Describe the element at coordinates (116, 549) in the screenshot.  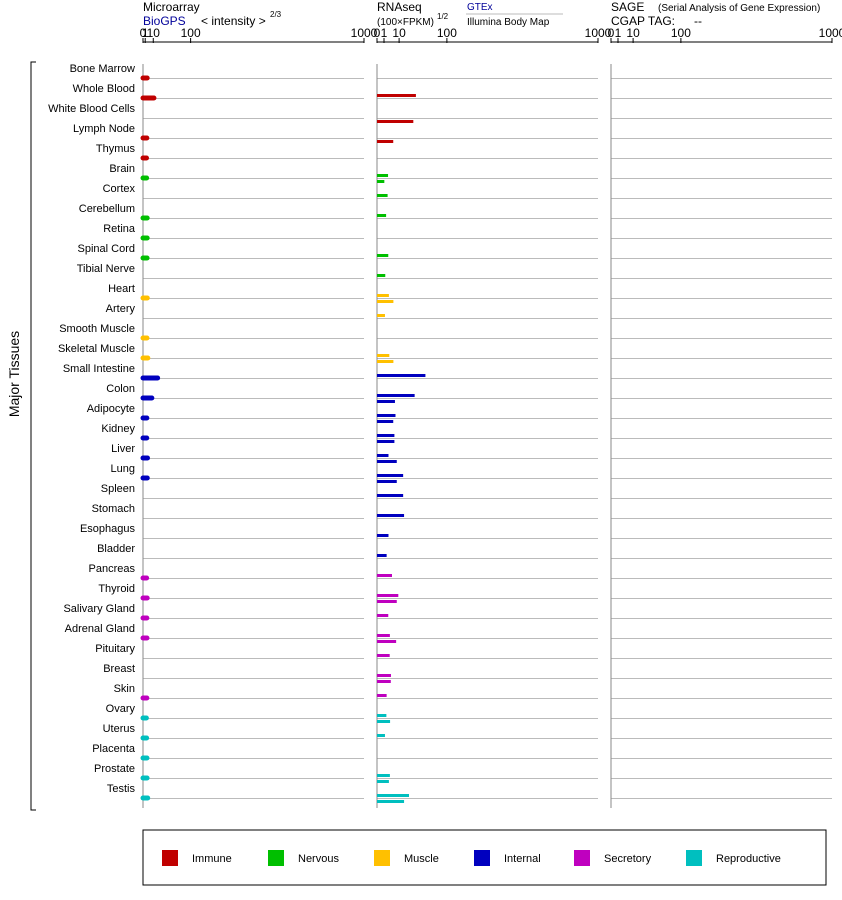
I see `row-label: Bladder` at that location.